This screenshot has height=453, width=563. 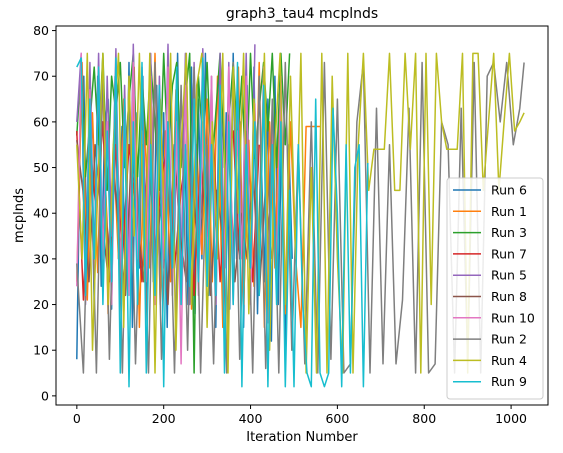 I want to click on x-axis-title: Iteration Number, so click(x=302, y=437).